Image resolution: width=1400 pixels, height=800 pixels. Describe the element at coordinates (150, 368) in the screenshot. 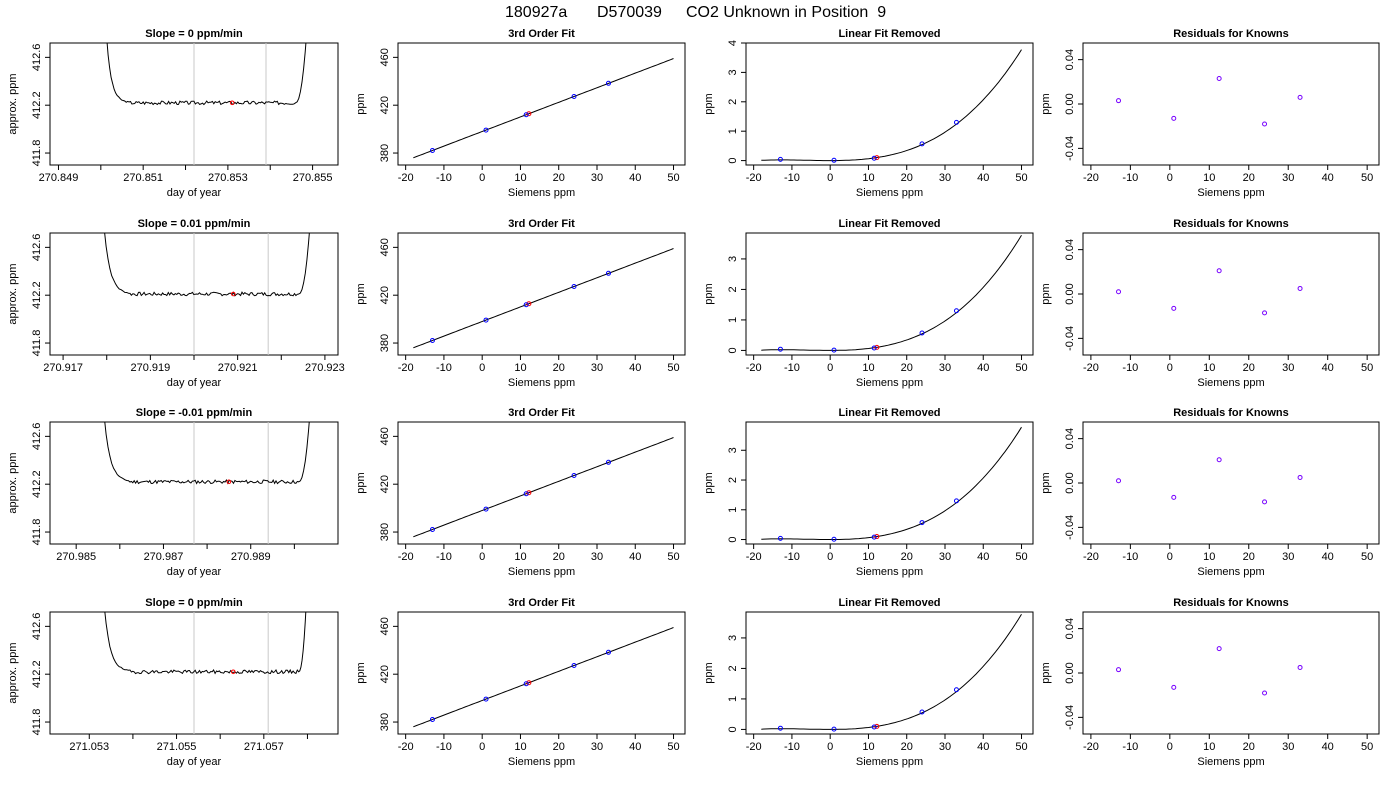

I see `x-tick-label: 270.919` at that location.